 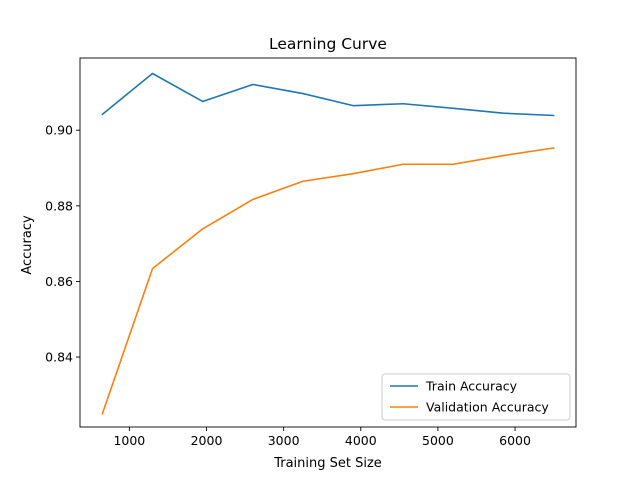 What do you see at coordinates (284, 440) in the screenshot?
I see `x-tick-label: 3000` at bounding box center [284, 440].